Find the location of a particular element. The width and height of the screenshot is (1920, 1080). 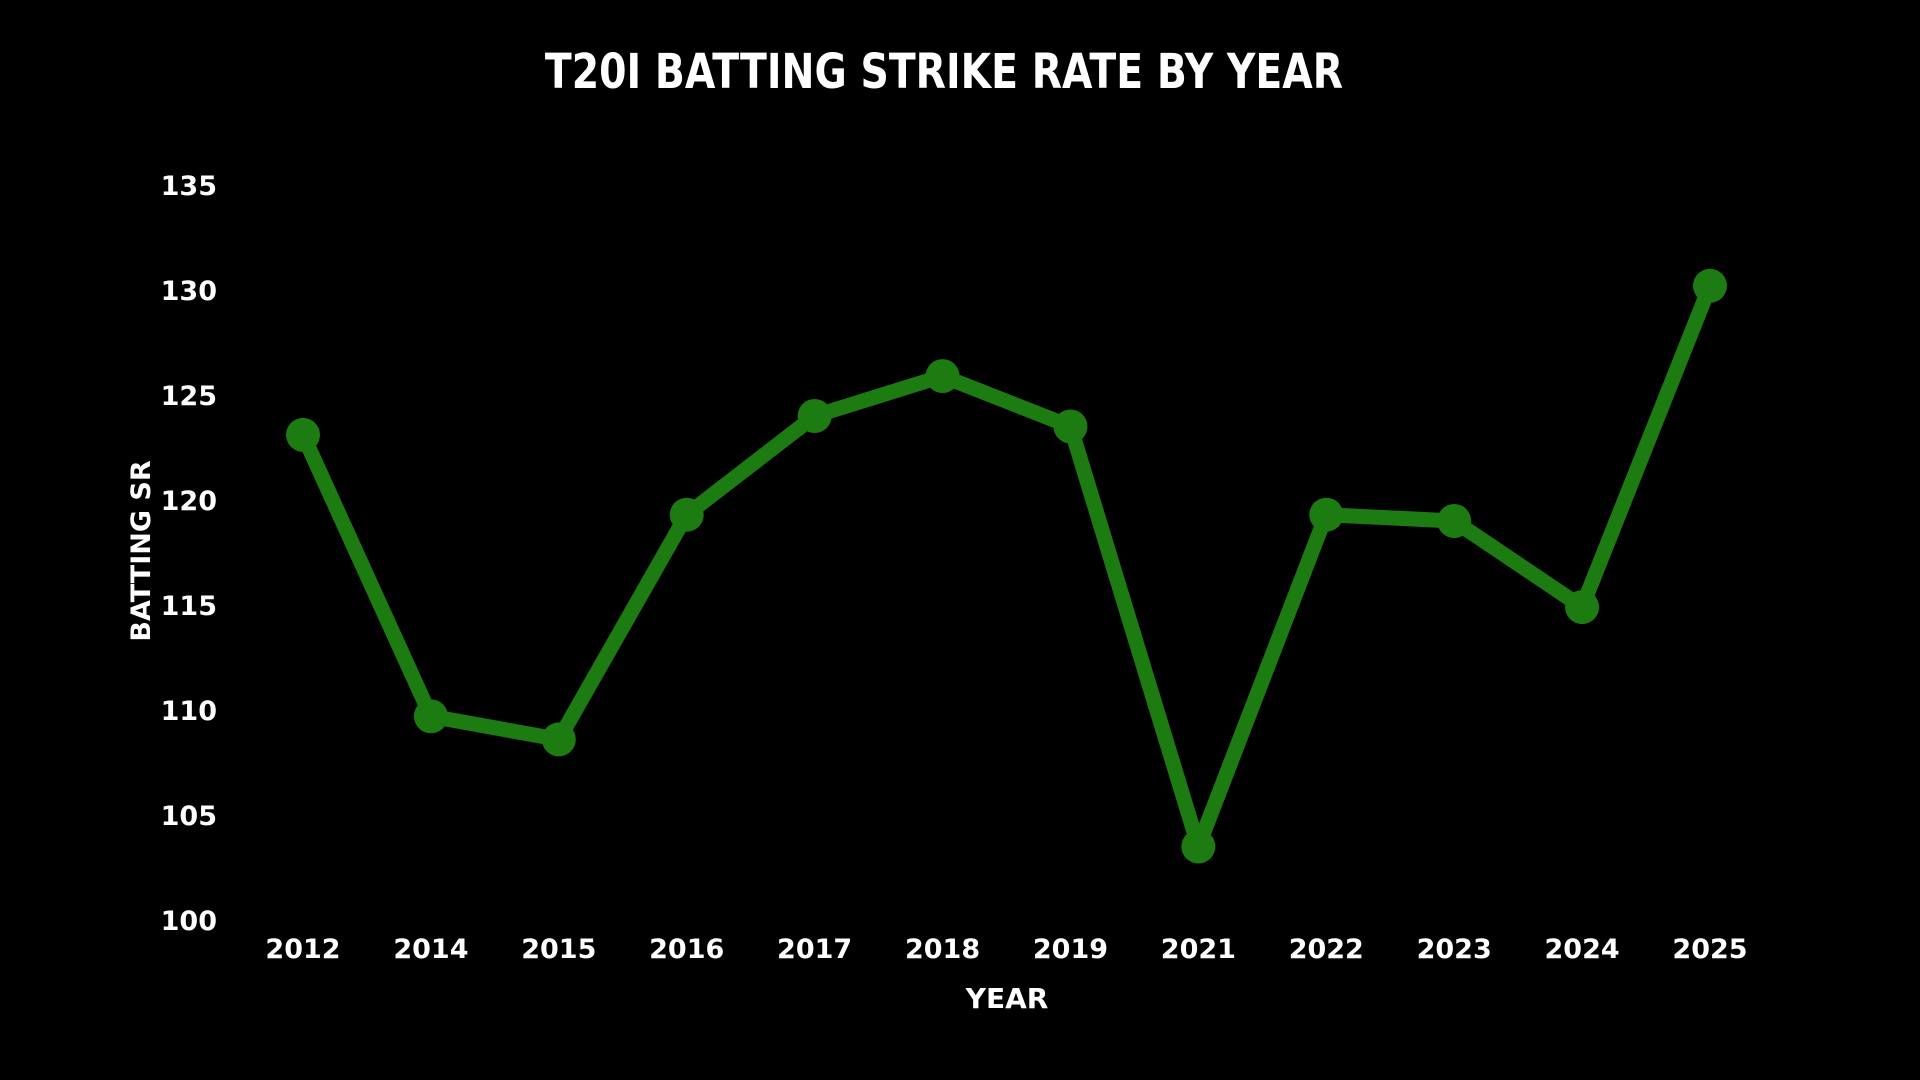

y-tick-label: 125 is located at coordinates (189, 396).